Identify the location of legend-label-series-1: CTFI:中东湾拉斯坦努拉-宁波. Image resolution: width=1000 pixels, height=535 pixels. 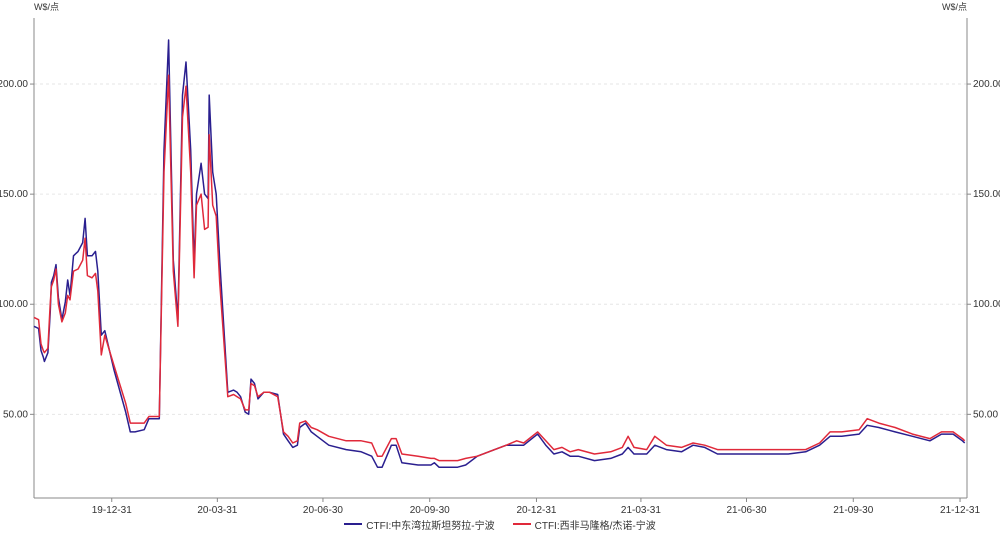
(430, 526).